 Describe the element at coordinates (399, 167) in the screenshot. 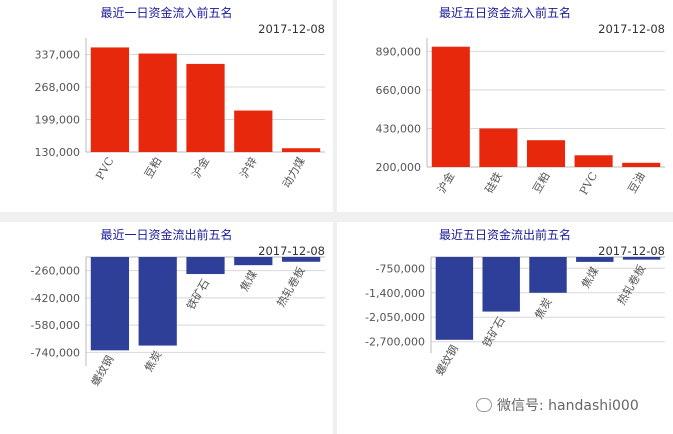

I see `y-tick-label: 200,000` at that location.